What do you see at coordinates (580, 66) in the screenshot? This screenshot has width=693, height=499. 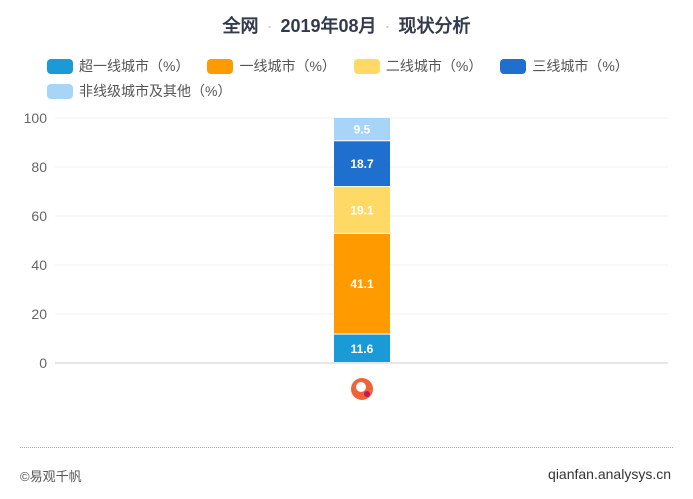 I see `legend-label: 三线城市（%）` at bounding box center [580, 66].